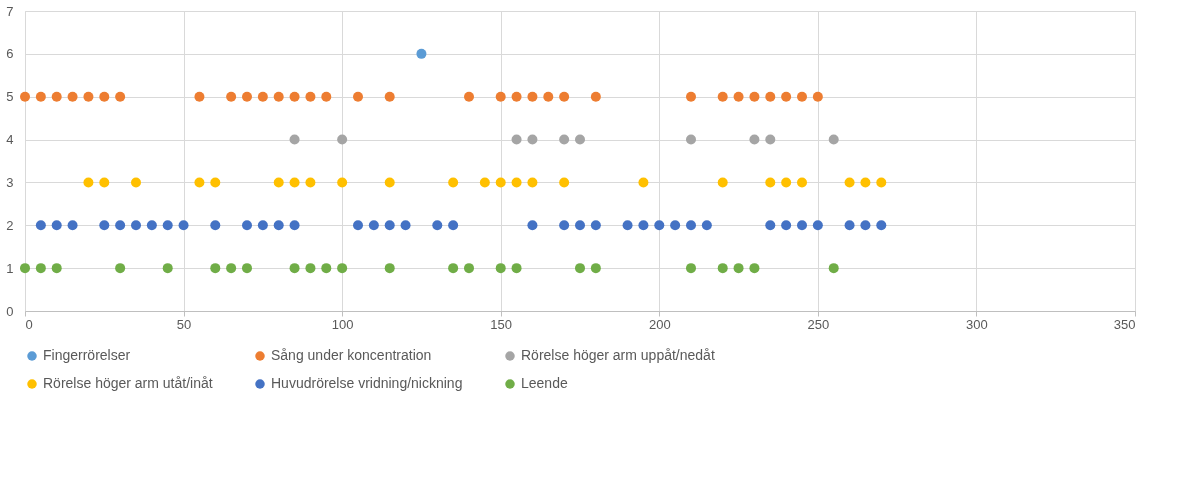 Image resolution: width=1204 pixels, height=485 pixels. Describe the element at coordinates (184, 324) in the screenshot. I see `x-tick-label: 50` at that location.